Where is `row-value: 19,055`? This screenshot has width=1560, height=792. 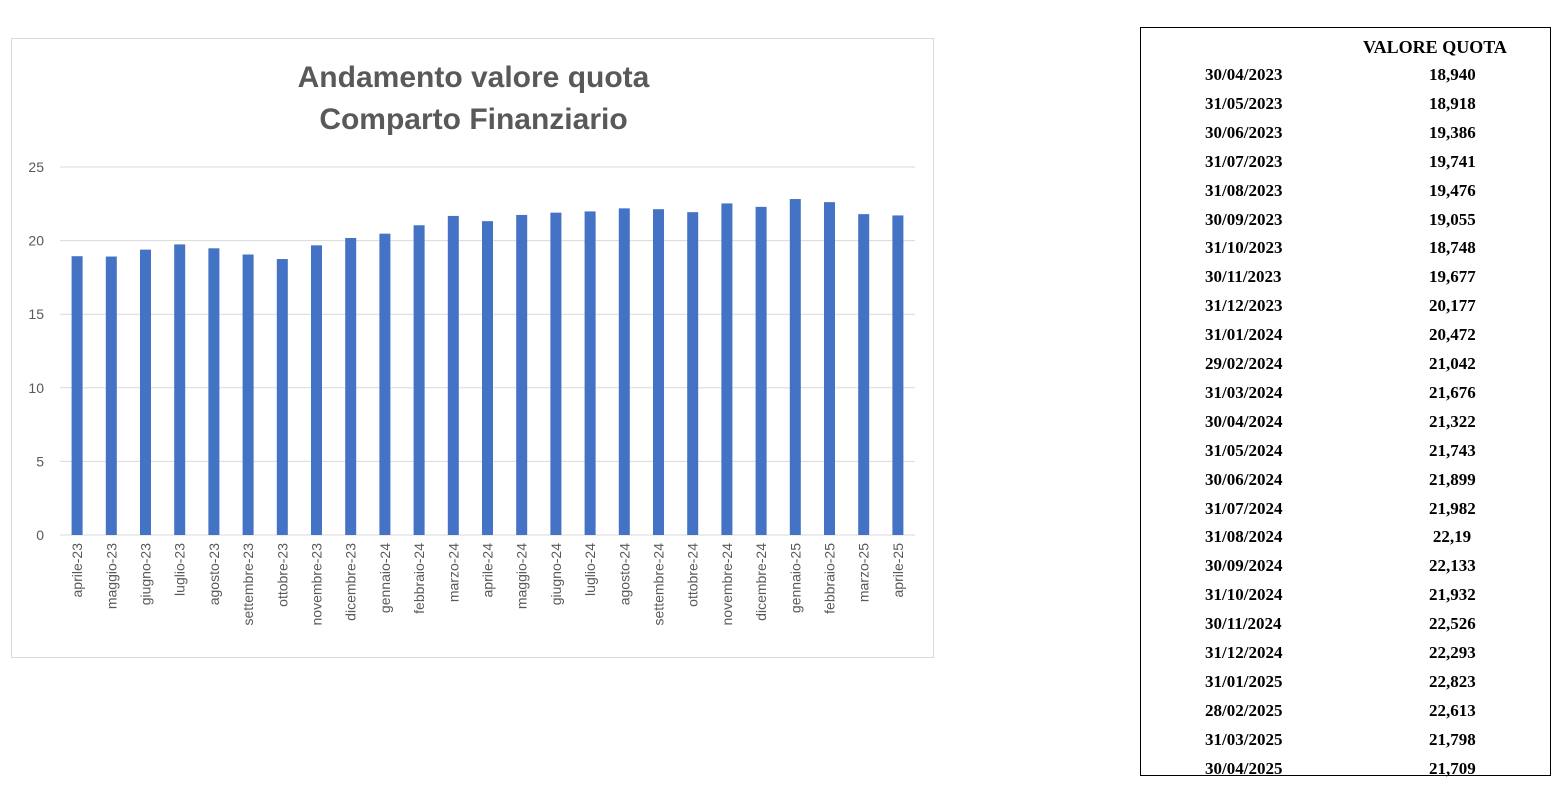
row-value: 19,055 is located at coordinates (1452, 219).